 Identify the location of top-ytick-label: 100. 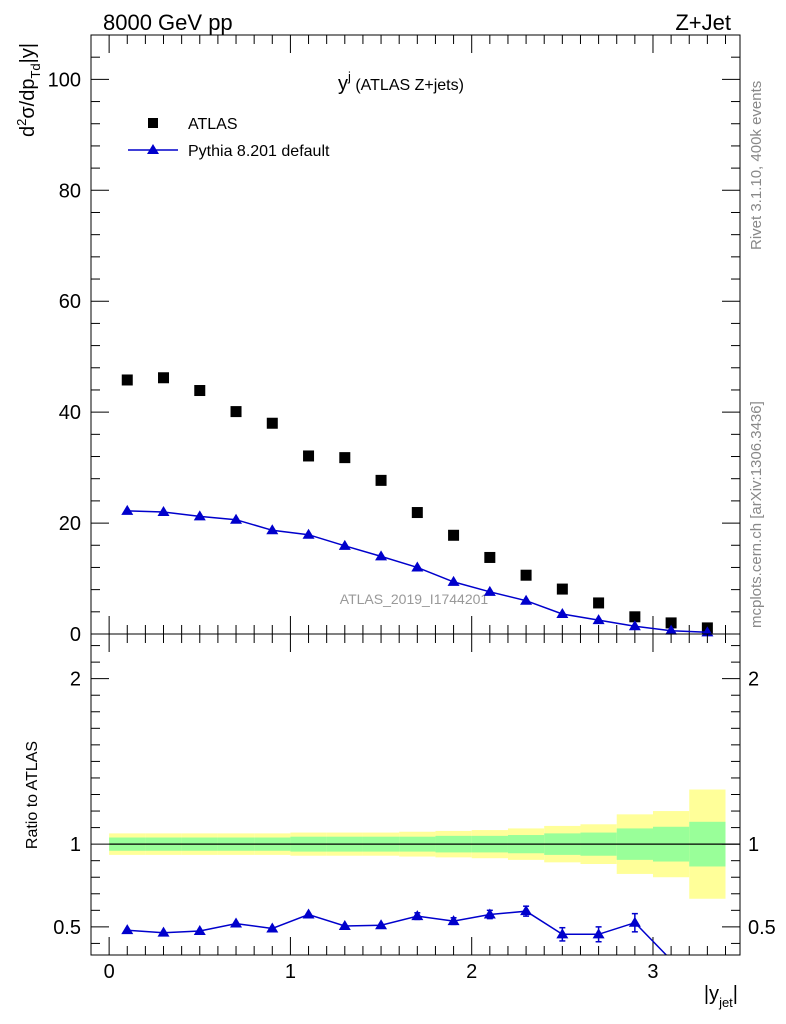
(64, 80).